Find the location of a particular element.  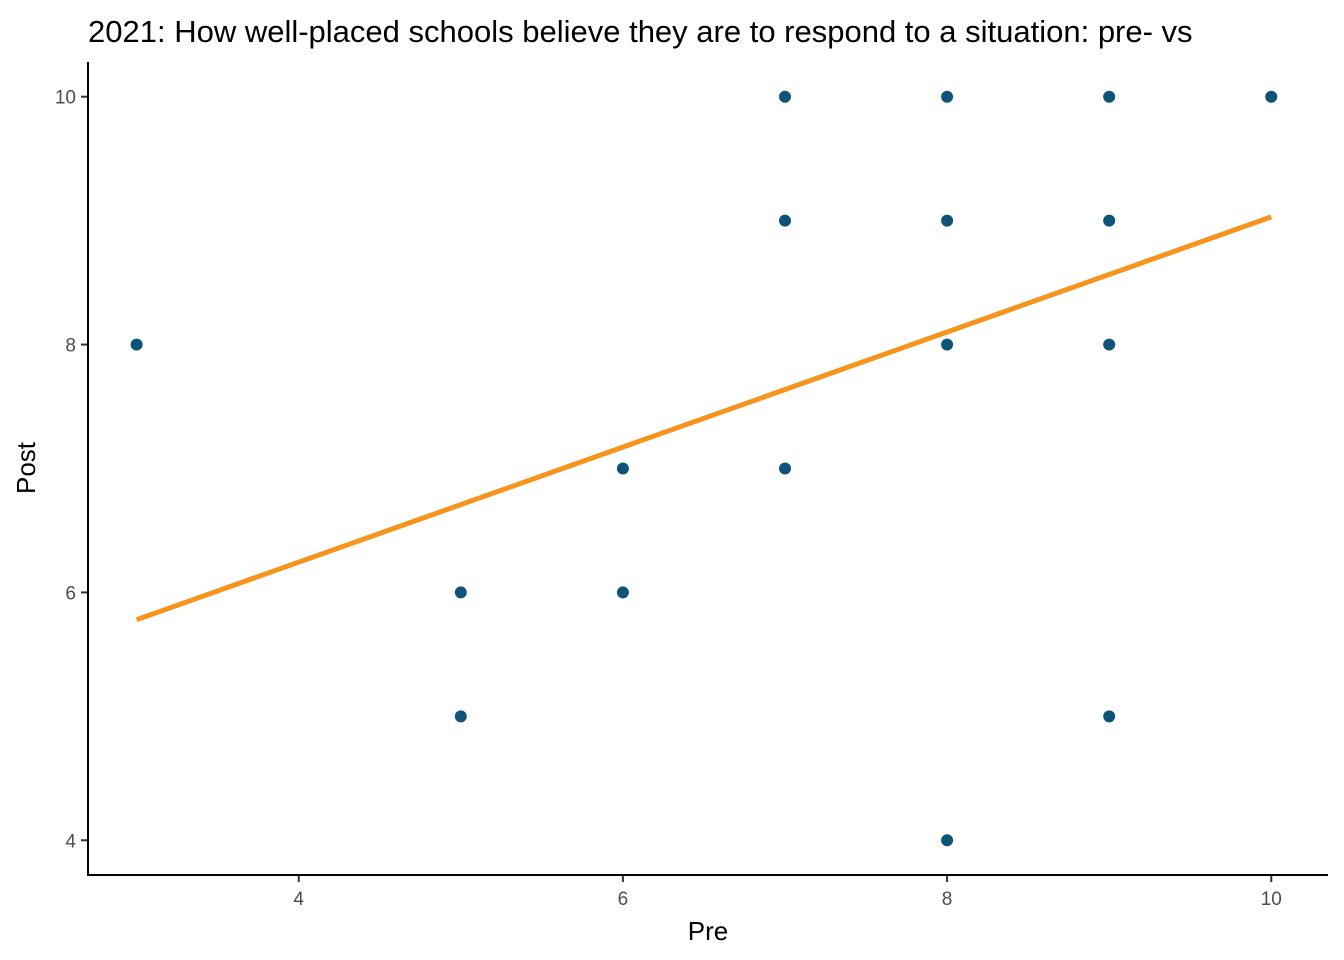

y-tick-label: 4 is located at coordinates (70, 841).